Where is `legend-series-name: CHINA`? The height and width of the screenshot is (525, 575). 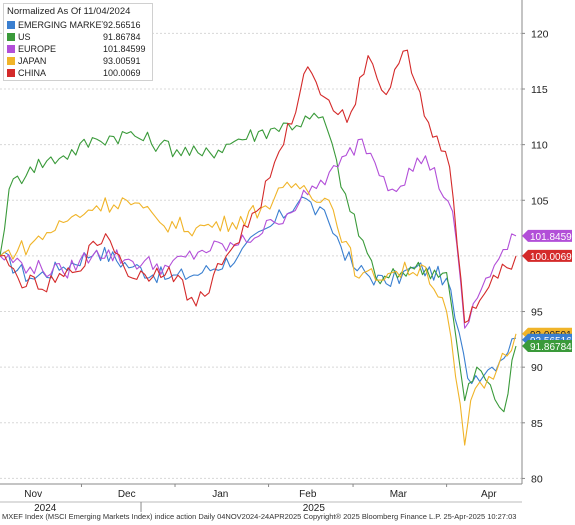 legend-series-name: CHINA is located at coordinates (32, 73).